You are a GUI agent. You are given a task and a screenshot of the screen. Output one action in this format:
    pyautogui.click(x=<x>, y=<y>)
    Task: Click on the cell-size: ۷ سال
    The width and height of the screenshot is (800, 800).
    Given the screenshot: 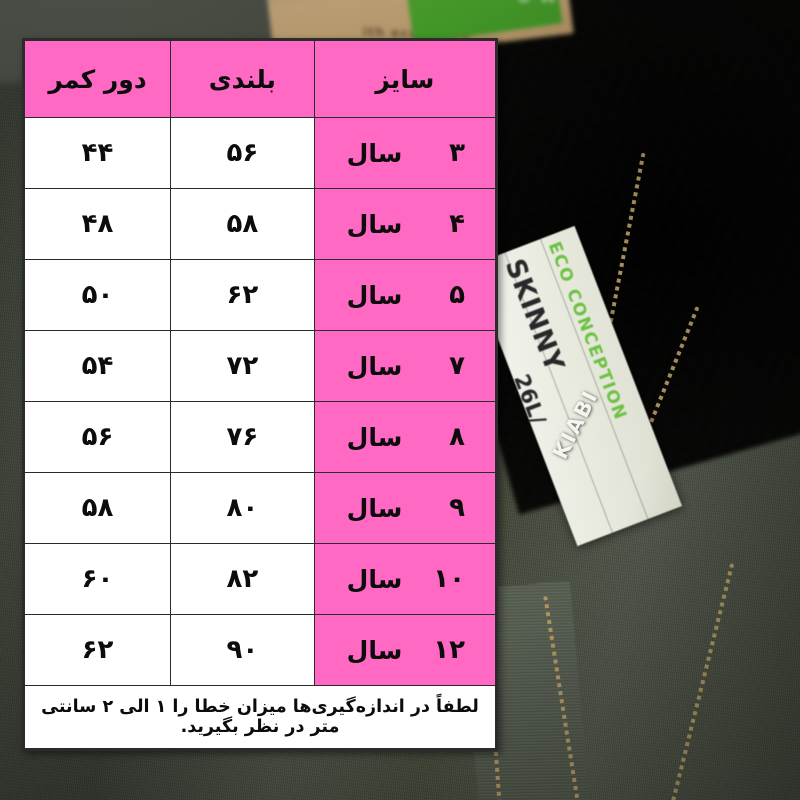 What is the action you would take?
    pyautogui.click(x=405, y=366)
    